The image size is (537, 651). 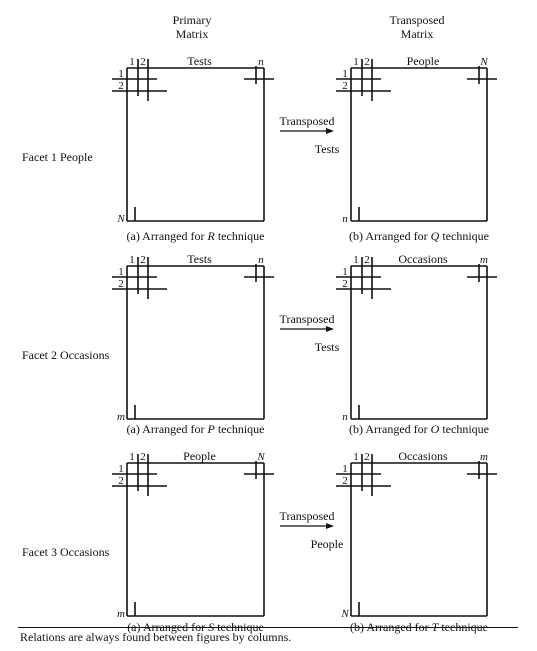 I want to click on primary-corner-bottom-label: N, so click(x=120, y=219).